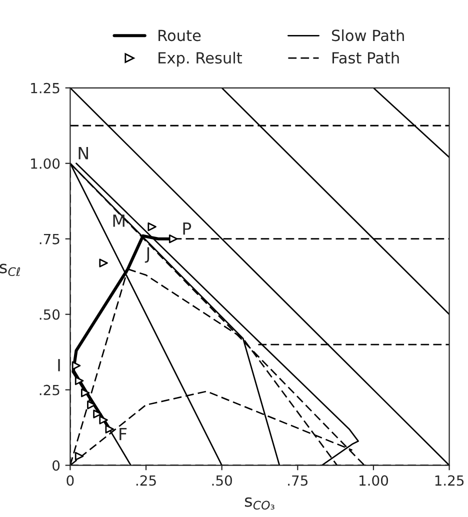 This screenshot has height=517, width=468. What do you see at coordinates (83, 153) in the screenshot?
I see `annotation: N` at bounding box center [83, 153].